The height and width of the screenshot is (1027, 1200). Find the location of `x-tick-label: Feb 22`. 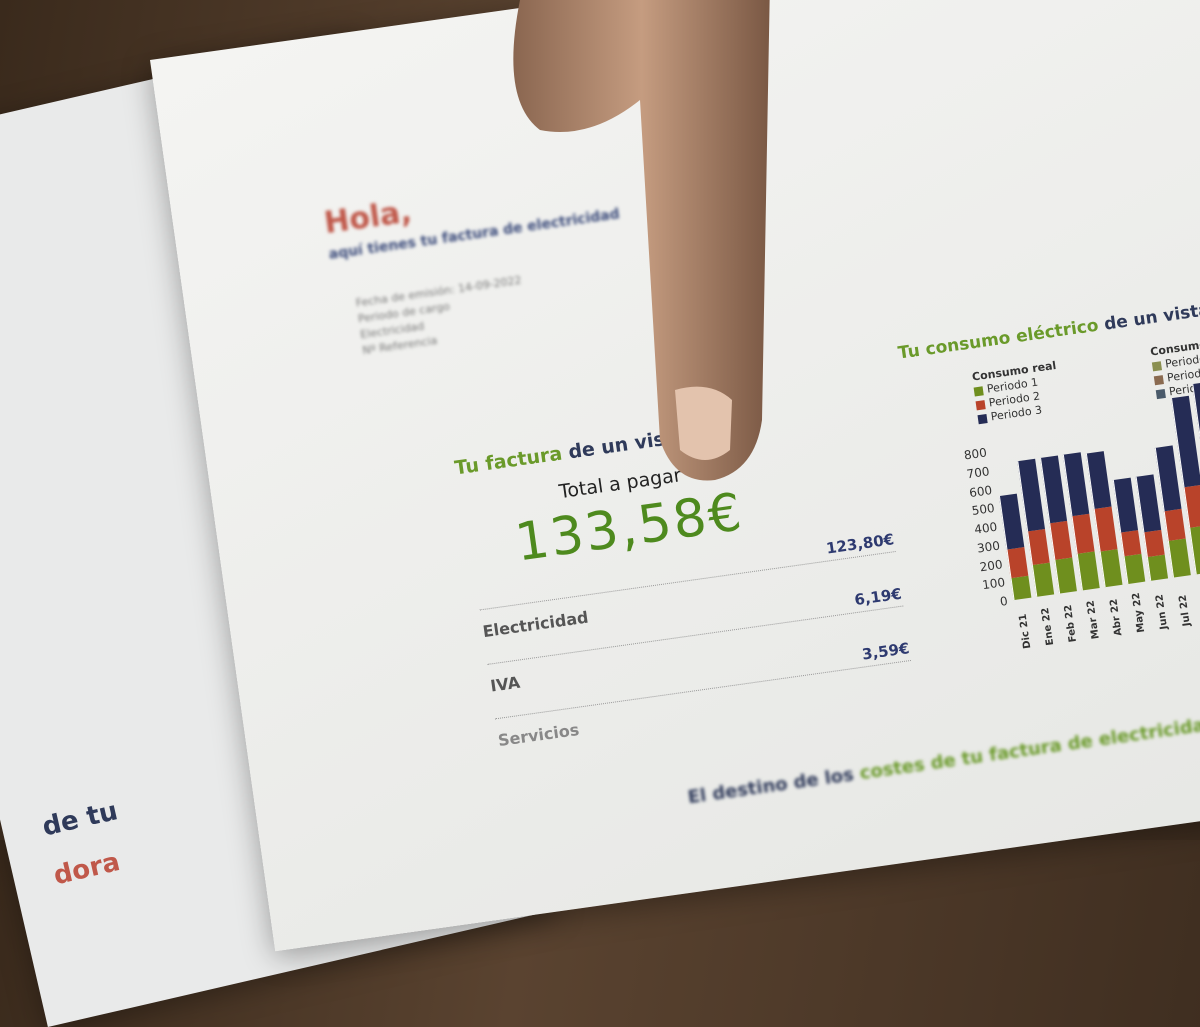

x-tick-label: Feb 22 is located at coordinates (1070, 623).